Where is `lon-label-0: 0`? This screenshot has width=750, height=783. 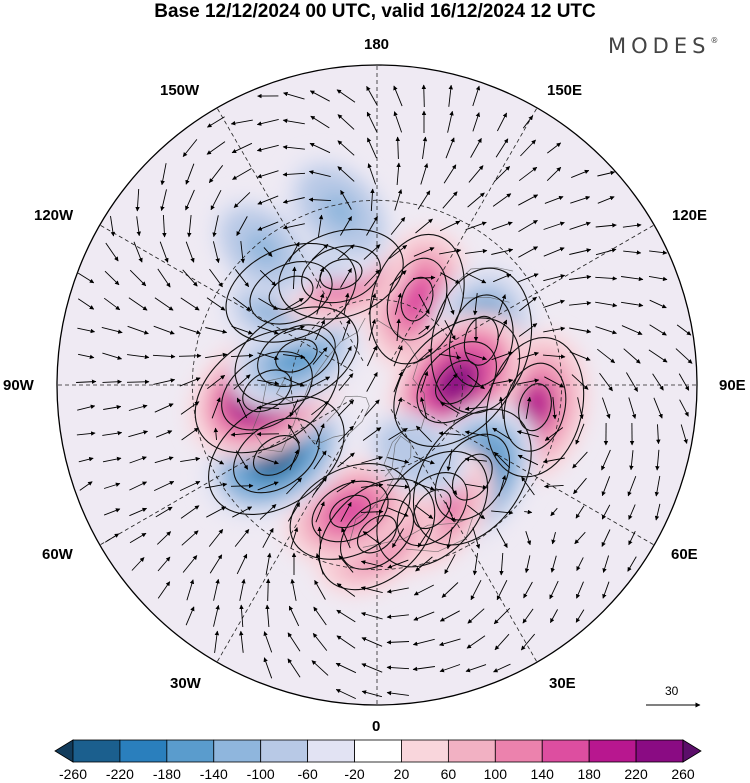
lon-label-0: 0 is located at coordinates (376, 726).